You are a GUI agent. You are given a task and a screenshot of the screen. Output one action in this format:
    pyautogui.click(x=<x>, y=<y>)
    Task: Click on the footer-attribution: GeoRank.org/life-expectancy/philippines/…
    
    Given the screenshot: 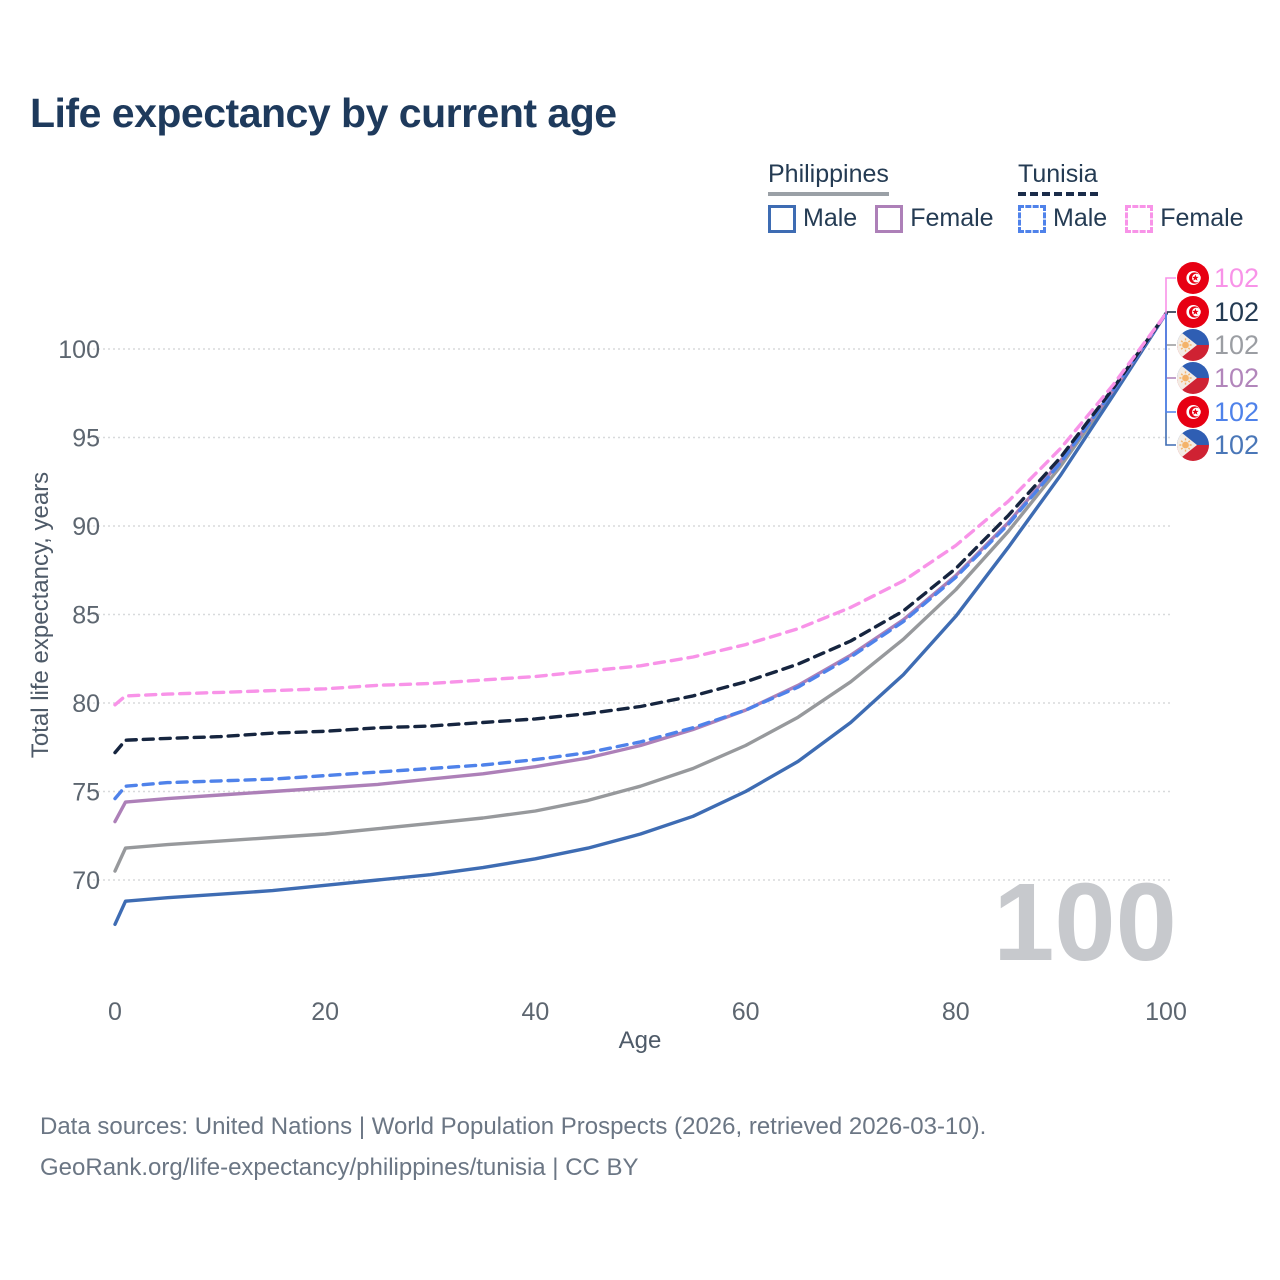 What is the action you would take?
    pyautogui.click(x=339, y=1167)
    